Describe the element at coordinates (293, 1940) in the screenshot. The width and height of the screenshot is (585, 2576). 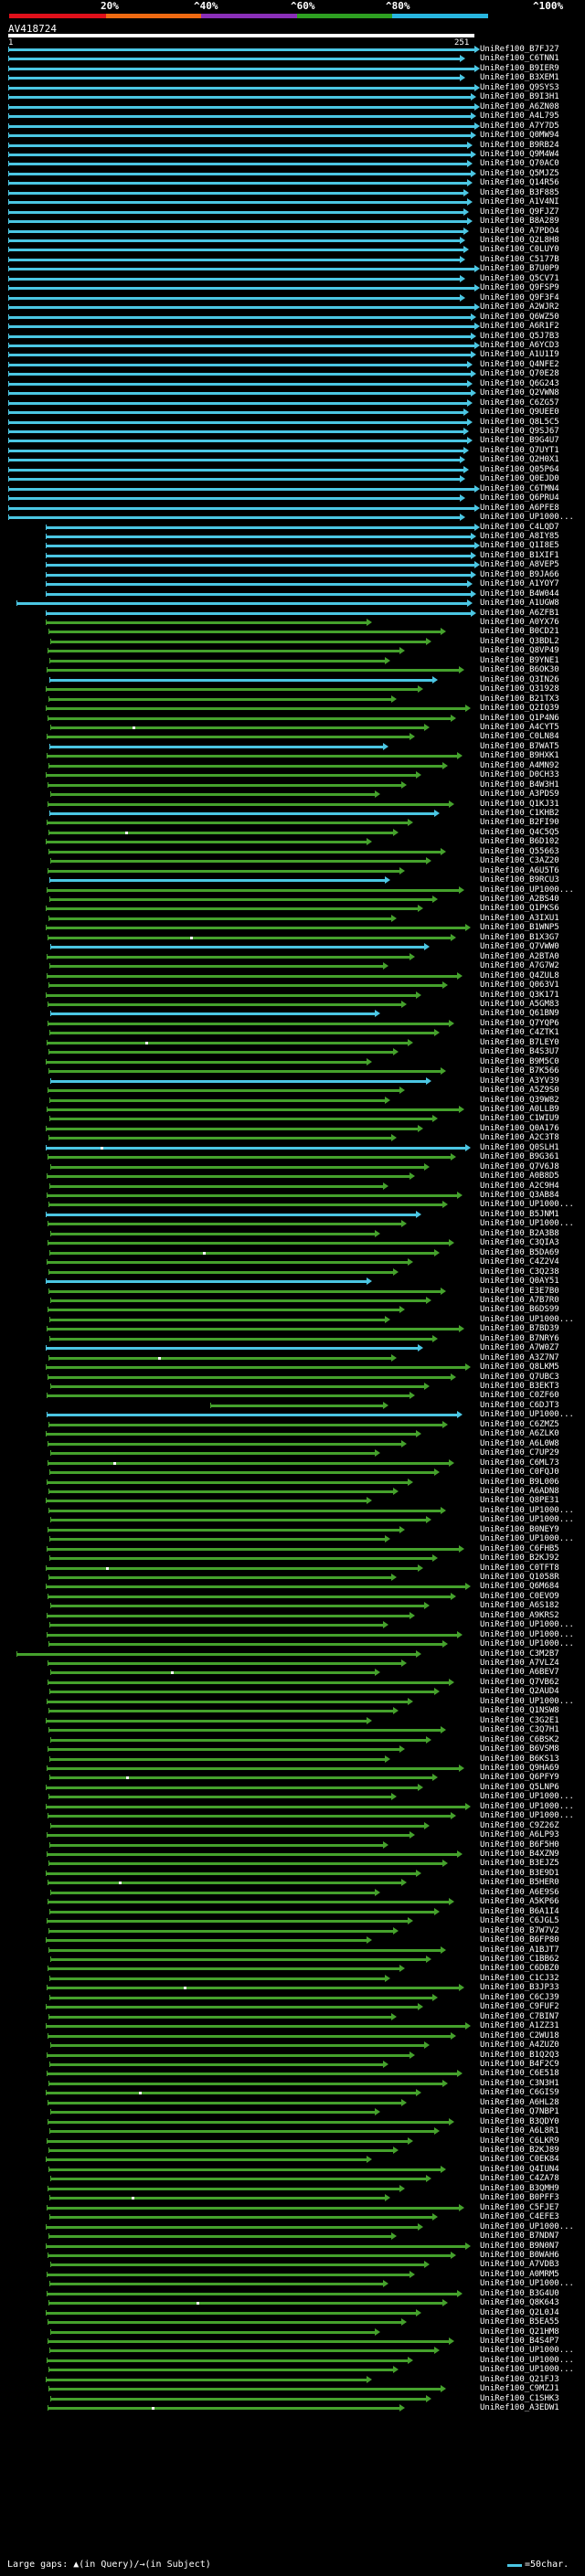
I see `hit-row: UniRef100_B6FP80` at that location.